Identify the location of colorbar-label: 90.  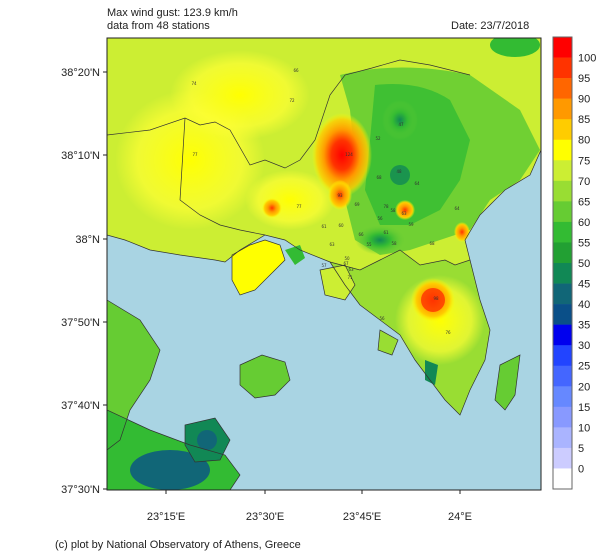
(584, 100).